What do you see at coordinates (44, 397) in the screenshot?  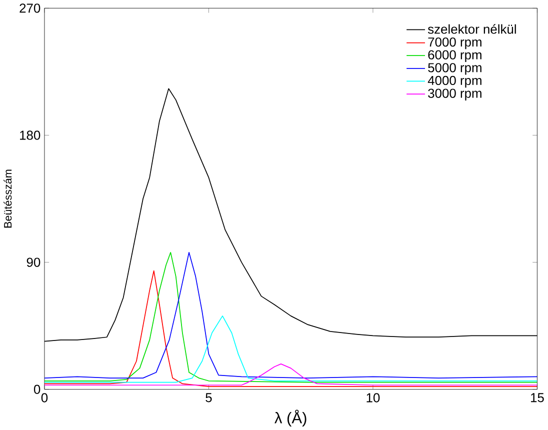 I see `x-tick-label: 0` at bounding box center [44, 397].